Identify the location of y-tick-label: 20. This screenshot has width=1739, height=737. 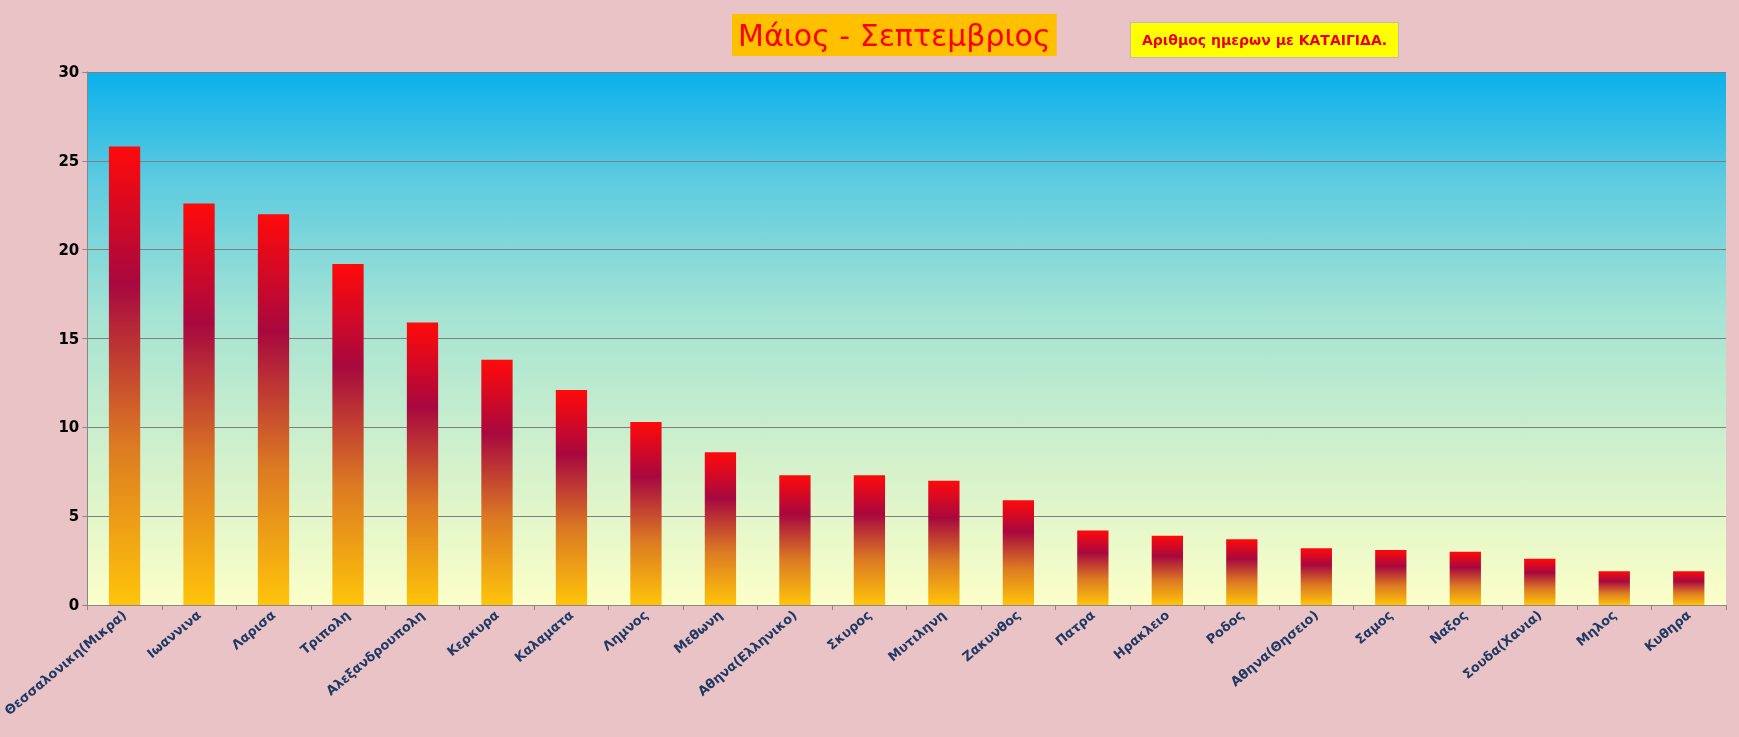
(69, 249).